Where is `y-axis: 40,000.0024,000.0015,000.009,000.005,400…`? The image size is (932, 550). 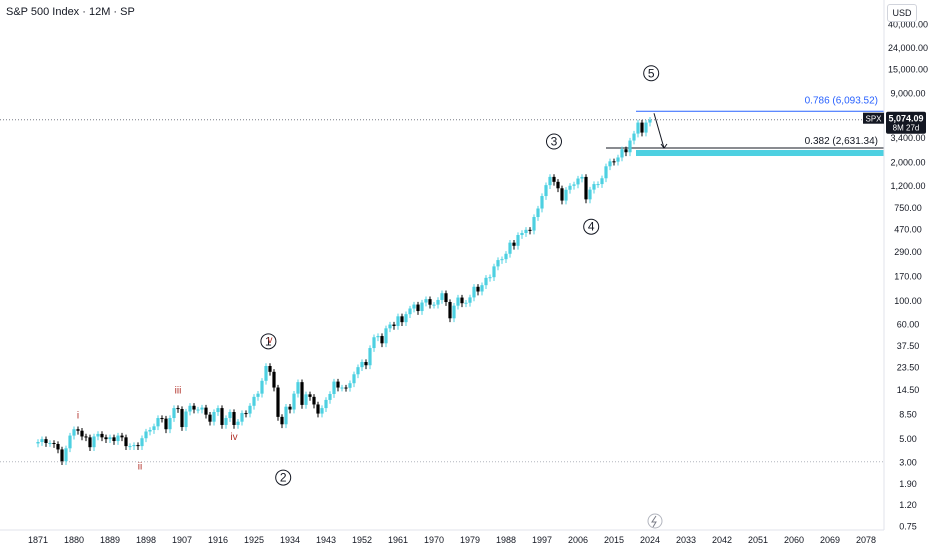
y-axis: 40,000.0024,000.0015,000.009,000.005,400… is located at coordinates (895, 266).